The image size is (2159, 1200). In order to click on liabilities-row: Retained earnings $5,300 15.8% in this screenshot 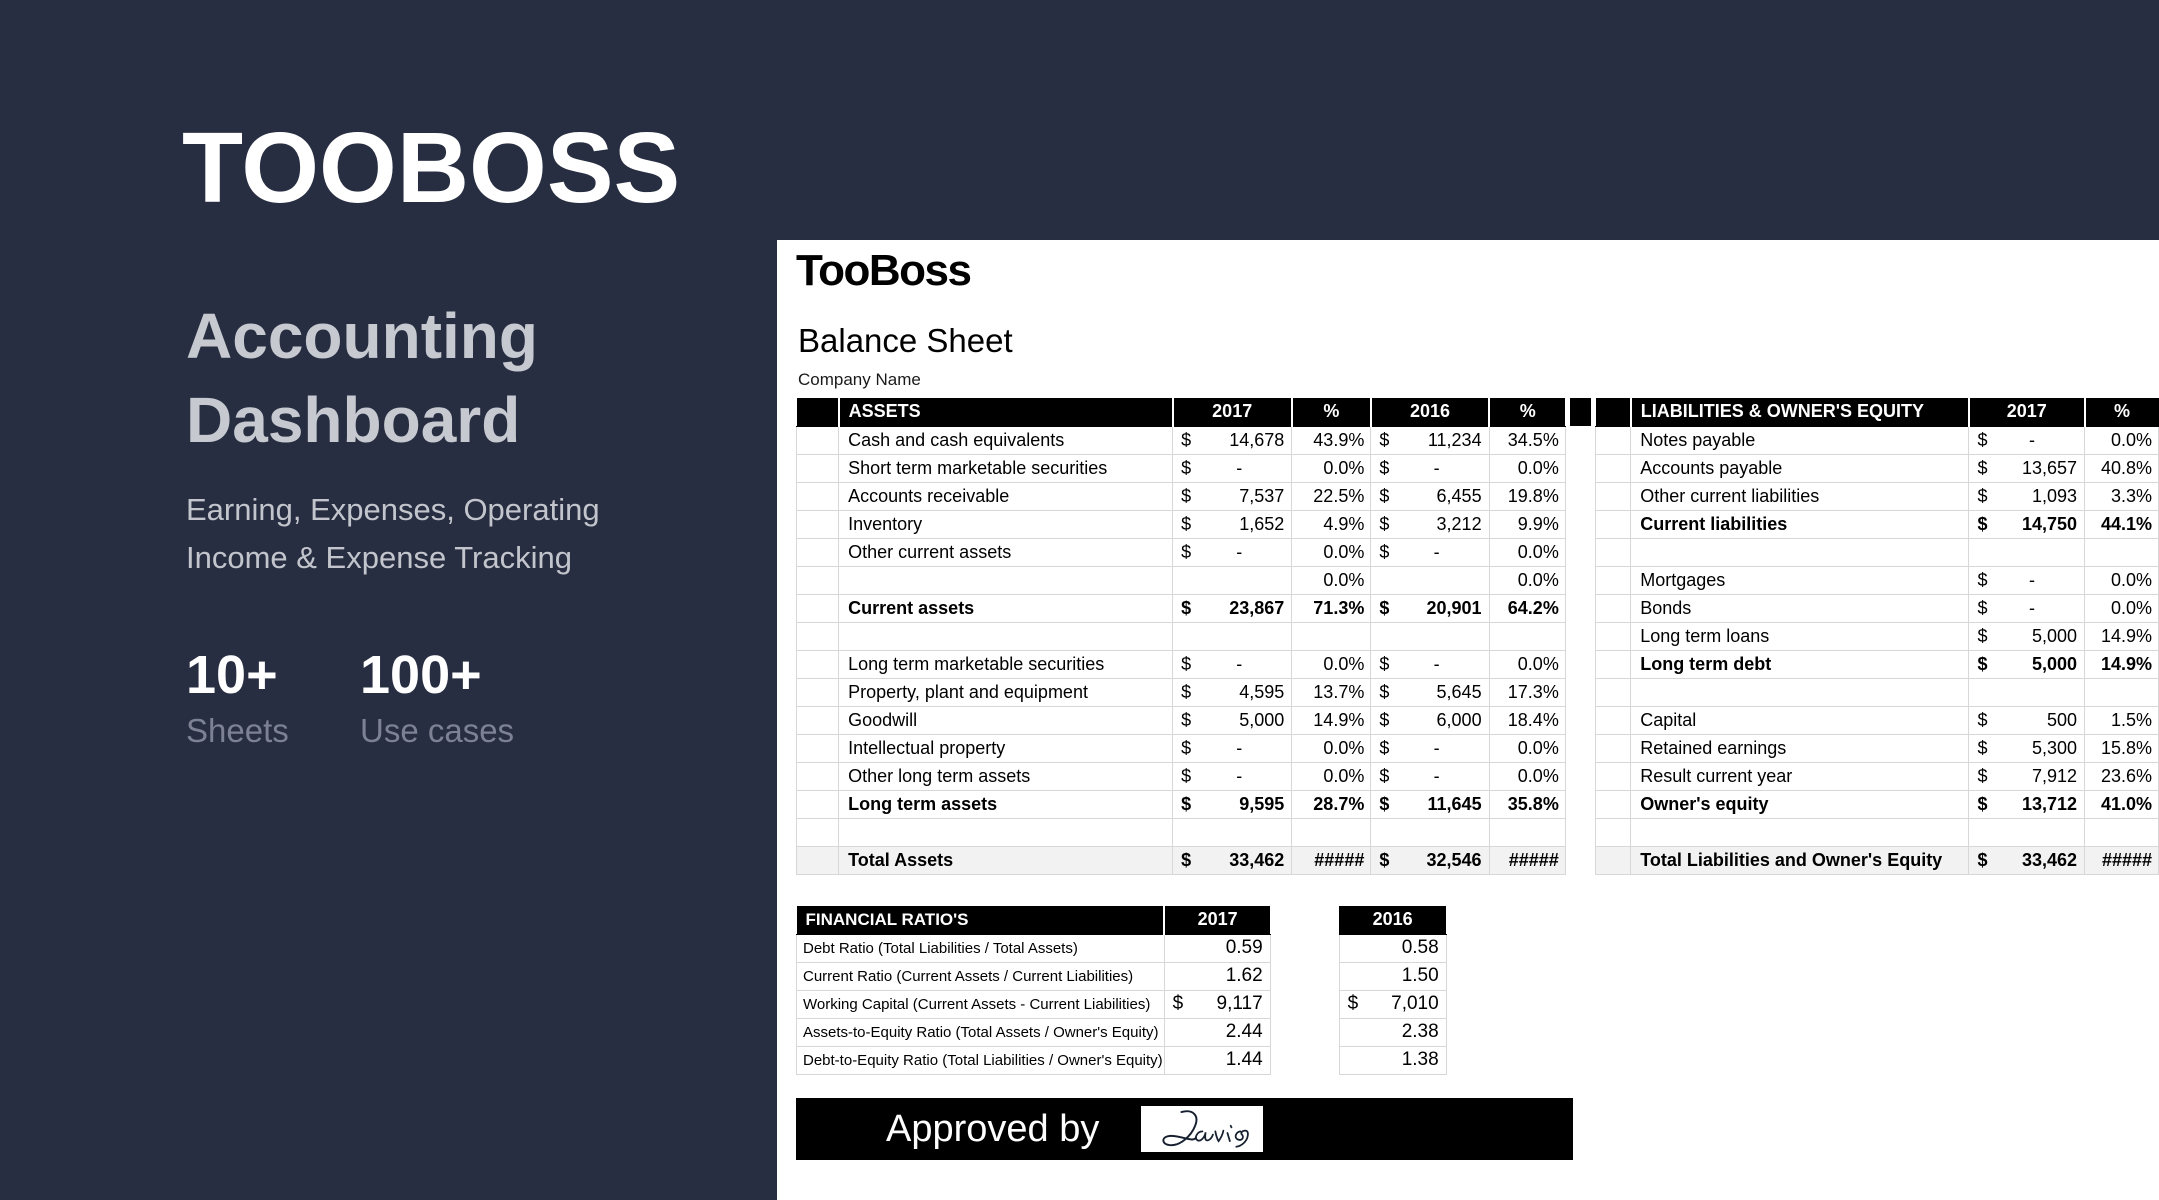, I will do `click(1877, 748)`.